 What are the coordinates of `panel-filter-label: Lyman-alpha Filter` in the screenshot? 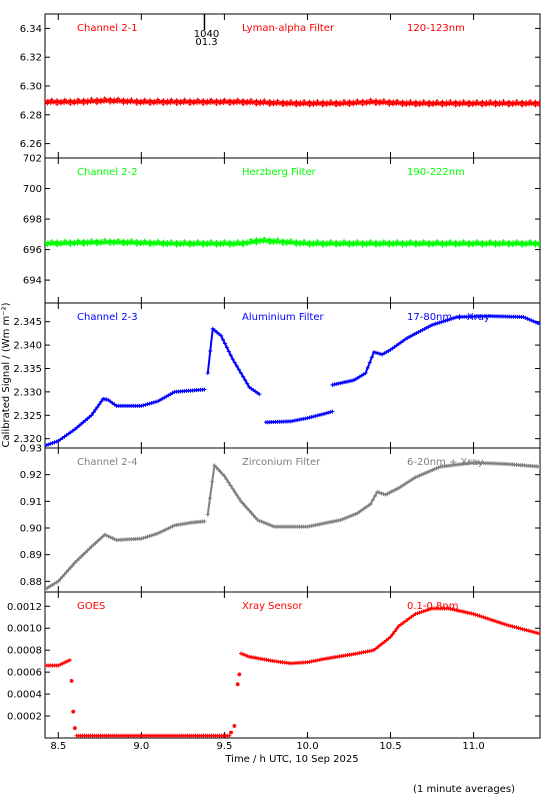 It's located at (288, 28).